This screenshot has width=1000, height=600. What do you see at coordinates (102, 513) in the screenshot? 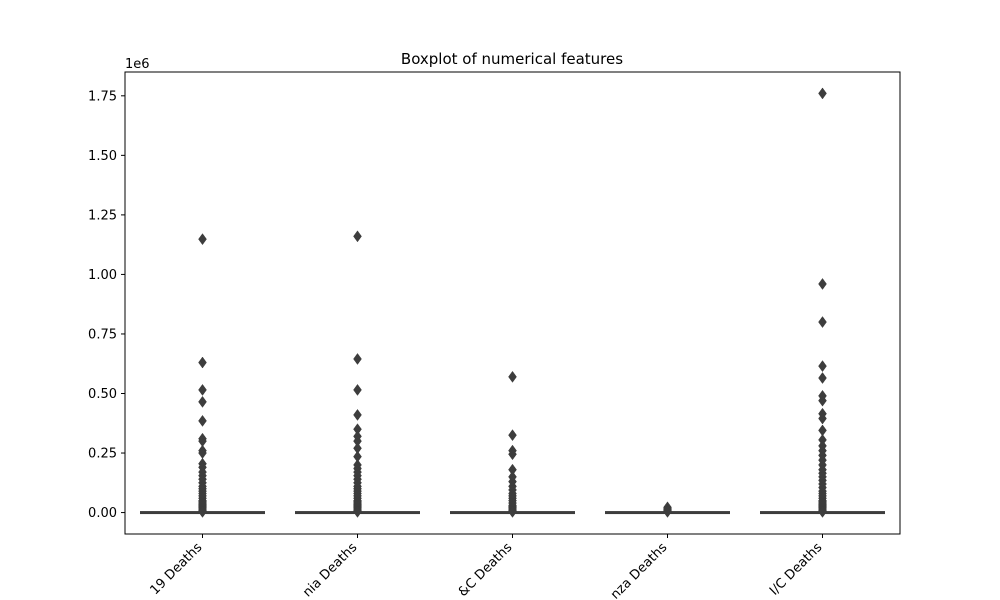
I see `y-tick-label: 0.00` at bounding box center [102, 513].